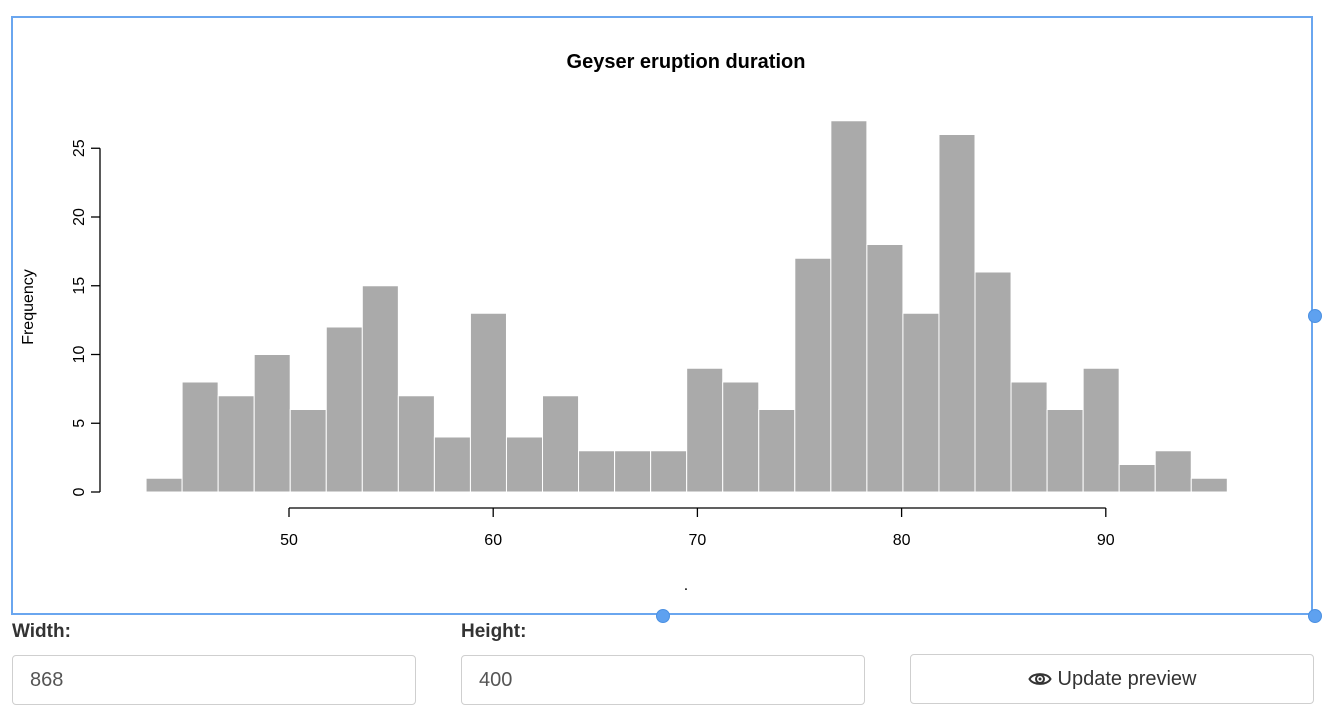 The image size is (1328, 726). I want to click on resize-handle-bottom, so click(663, 616).